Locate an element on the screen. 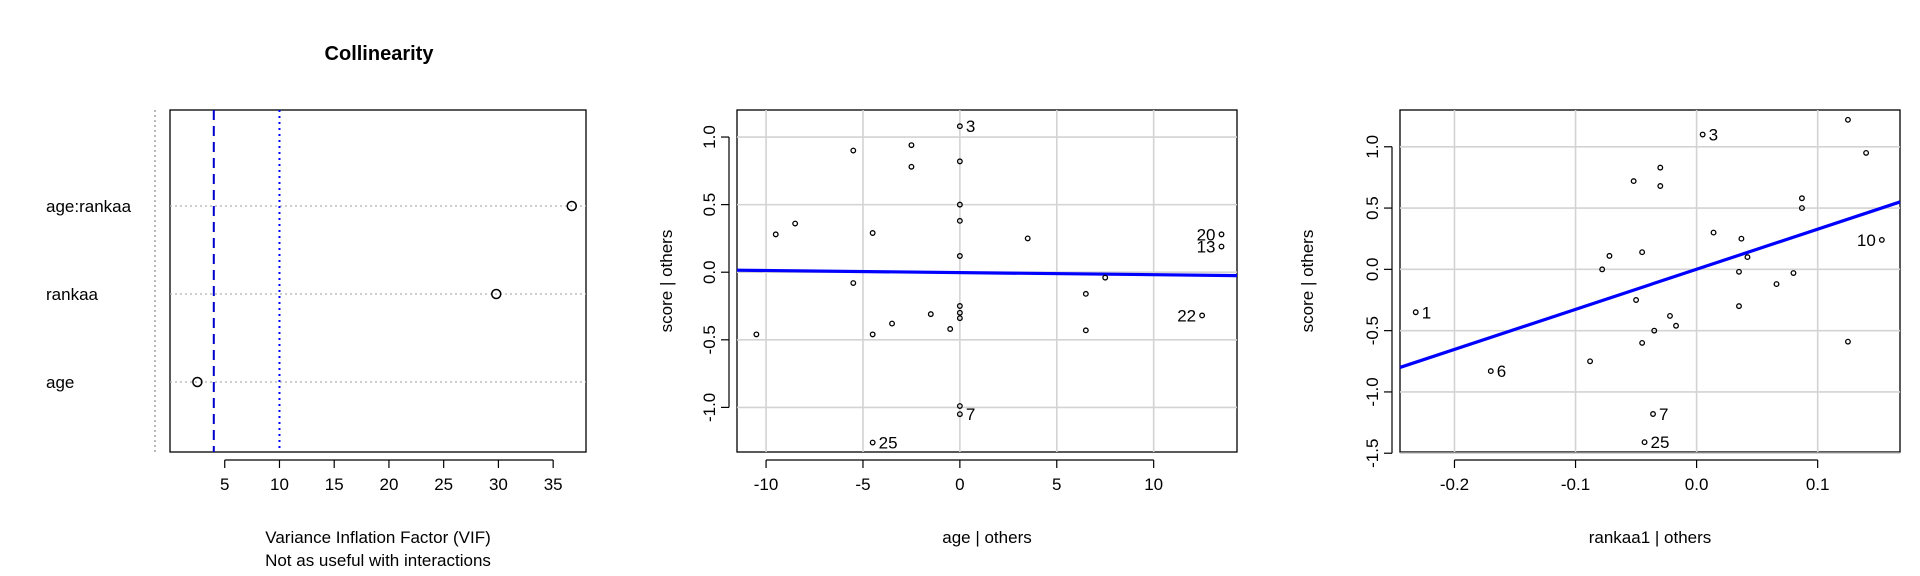 The height and width of the screenshot is (576, 1920). vif-points is located at coordinates (385, 294).